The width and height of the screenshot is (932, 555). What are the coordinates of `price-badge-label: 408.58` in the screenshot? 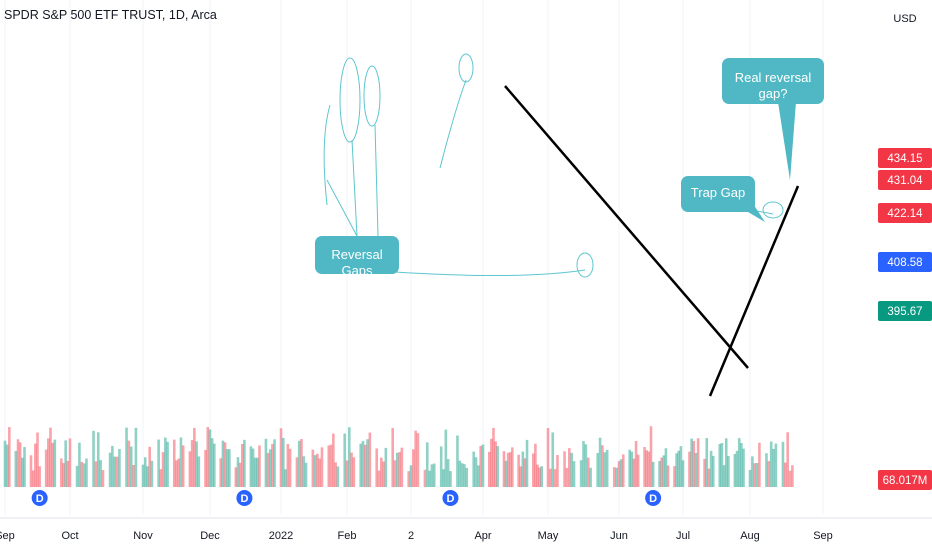 It's located at (904, 263).